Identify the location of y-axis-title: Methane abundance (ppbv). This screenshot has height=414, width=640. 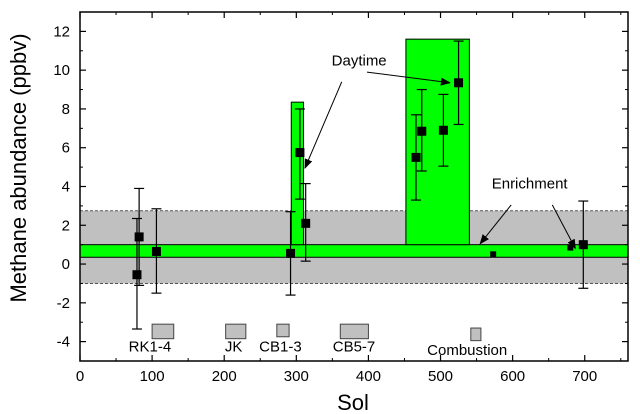
(18, 167).